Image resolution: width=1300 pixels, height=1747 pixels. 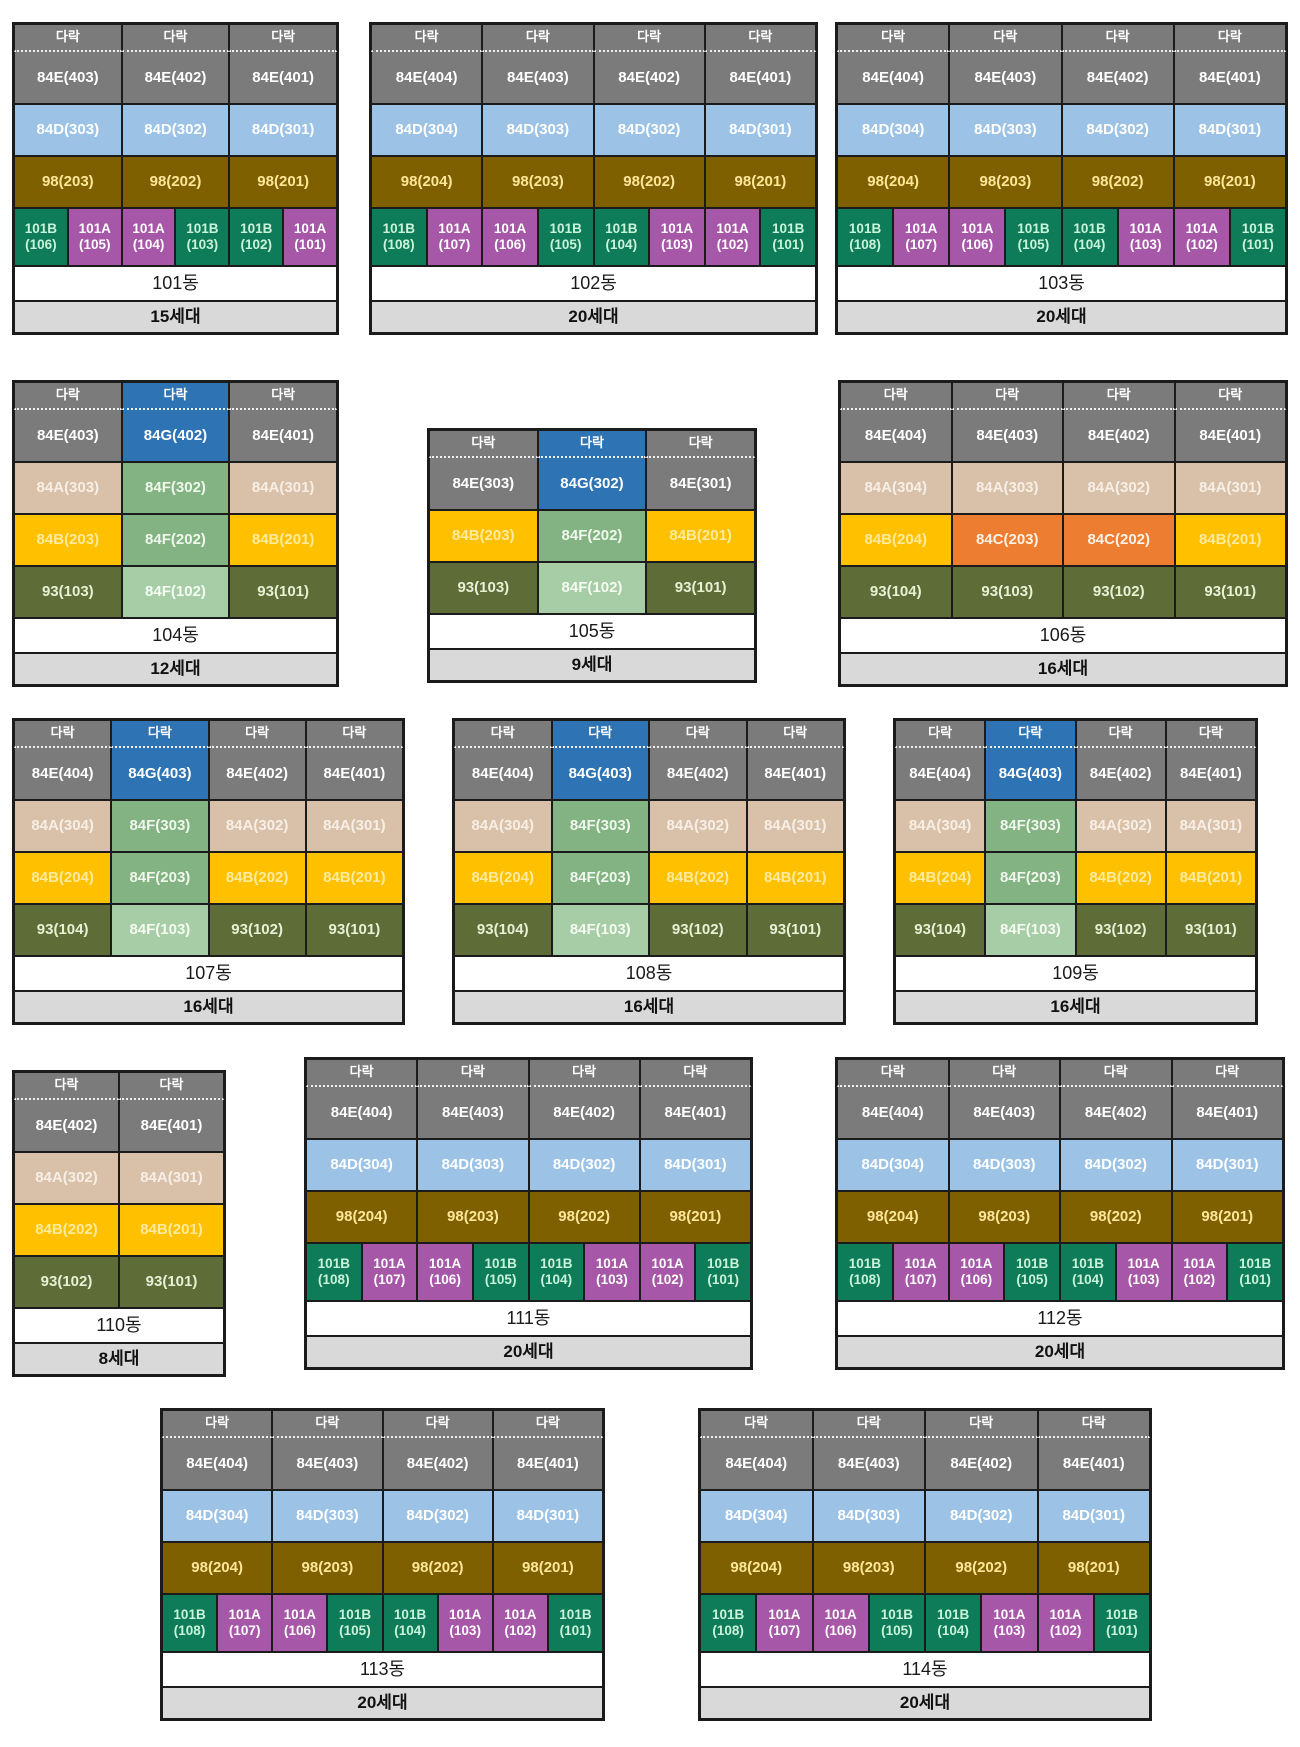 I want to click on unit-cell-106-93101-label: 93(101), so click(x=1230, y=592).